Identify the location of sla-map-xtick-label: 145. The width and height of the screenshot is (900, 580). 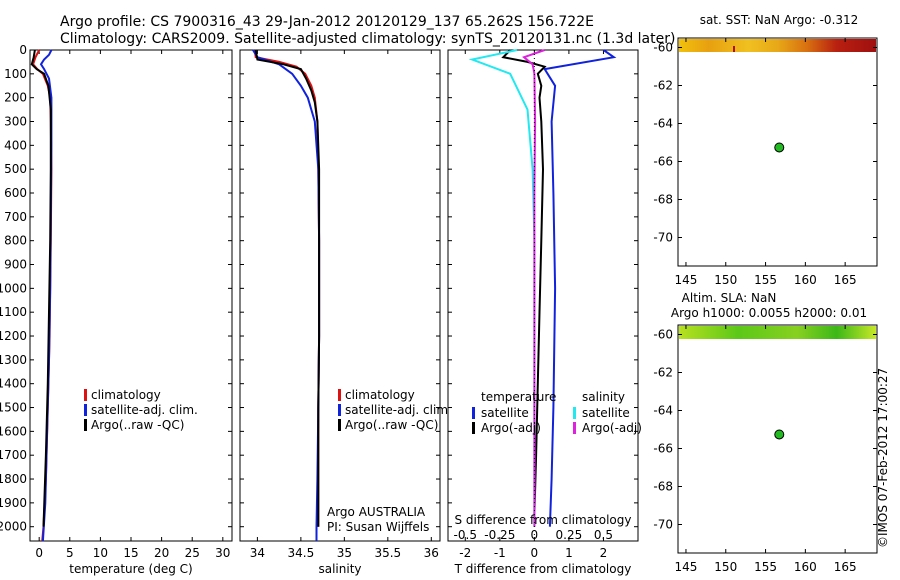
(686, 567).